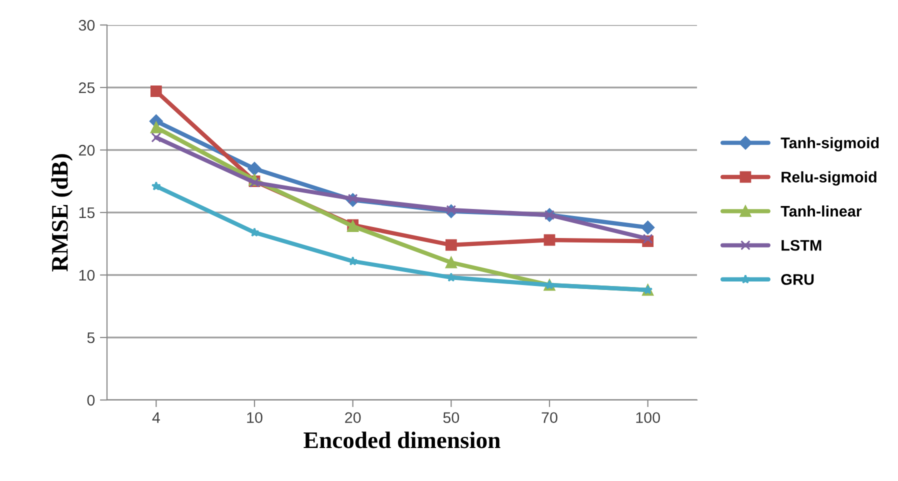 The image size is (898, 481). I want to click on legend-label: Tanh-linear, so click(821, 211).